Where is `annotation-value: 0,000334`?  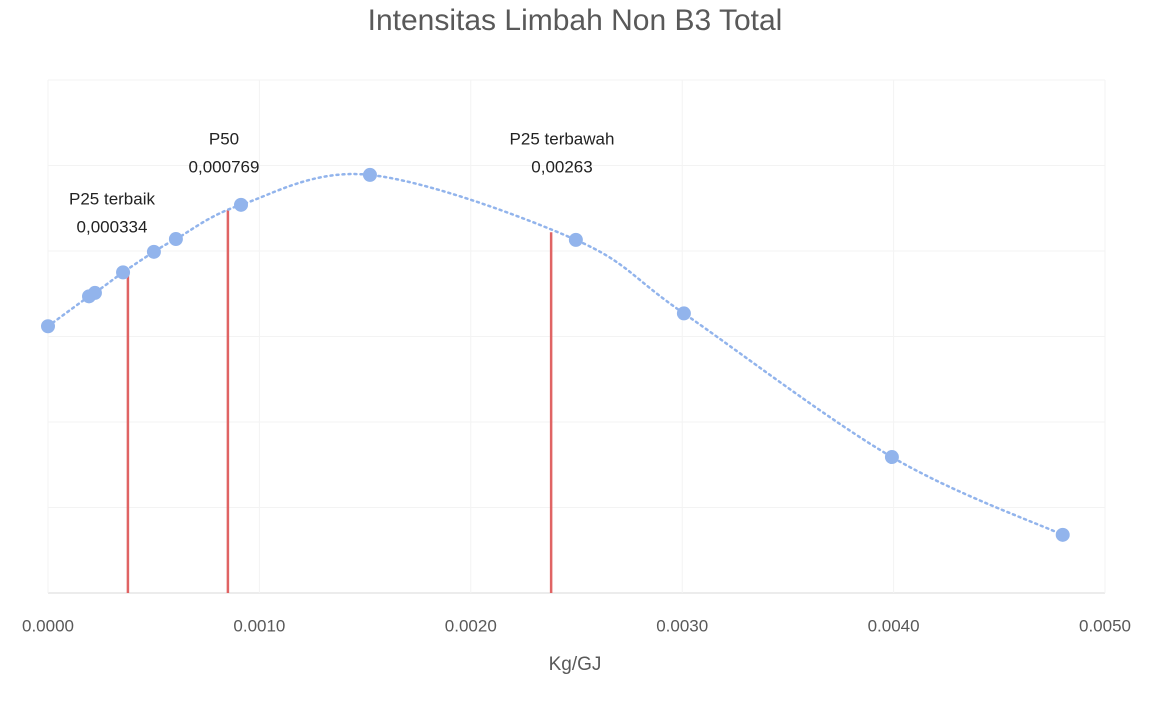
annotation-value: 0,000334 is located at coordinates (112, 226).